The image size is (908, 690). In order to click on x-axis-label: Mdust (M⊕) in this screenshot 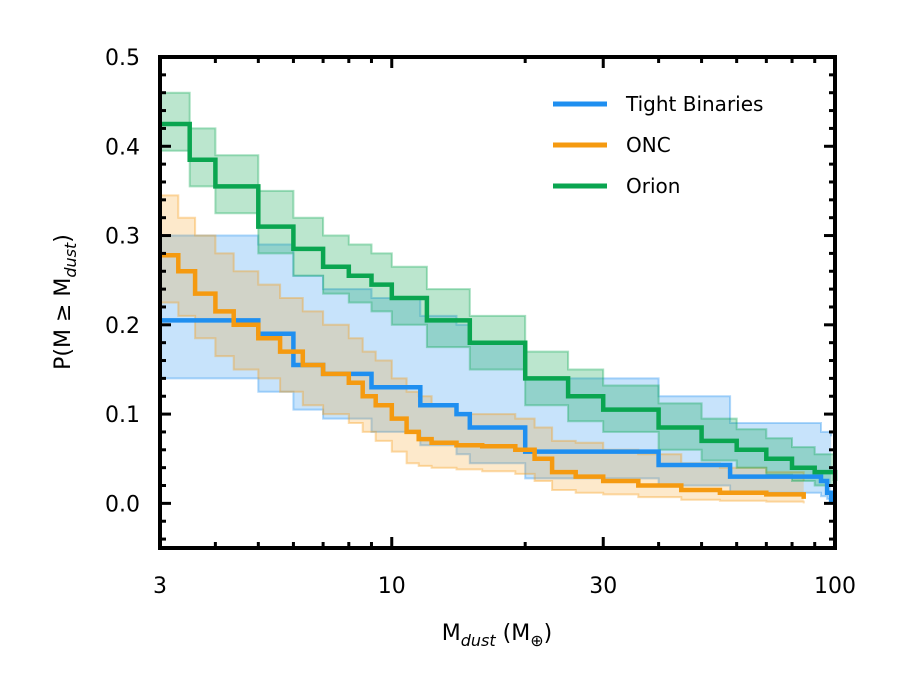, I will do `click(497, 635)`.